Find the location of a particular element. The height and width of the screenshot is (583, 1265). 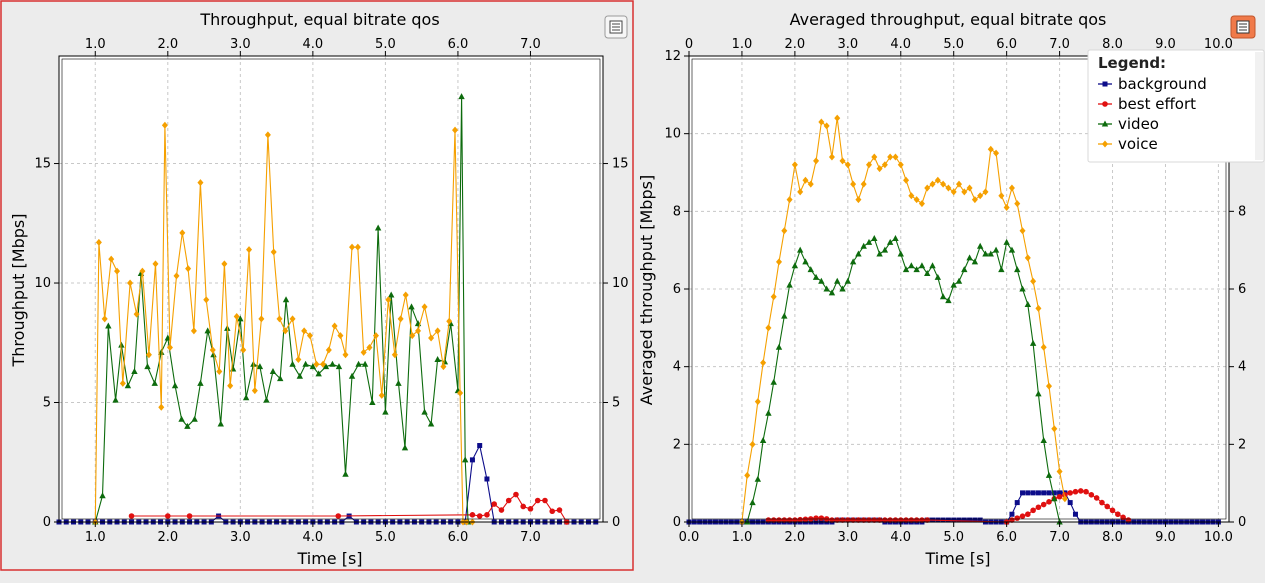

legend-item-voice: voice is located at coordinates (1128, 144).